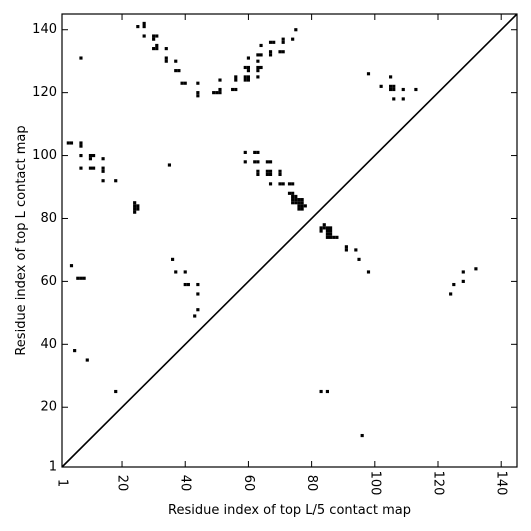  What do you see at coordinates (289, 510) in the screenshot?
I see `x-axis-title: Residue index of top L/5 contact map` at bounding box center [289, 510].